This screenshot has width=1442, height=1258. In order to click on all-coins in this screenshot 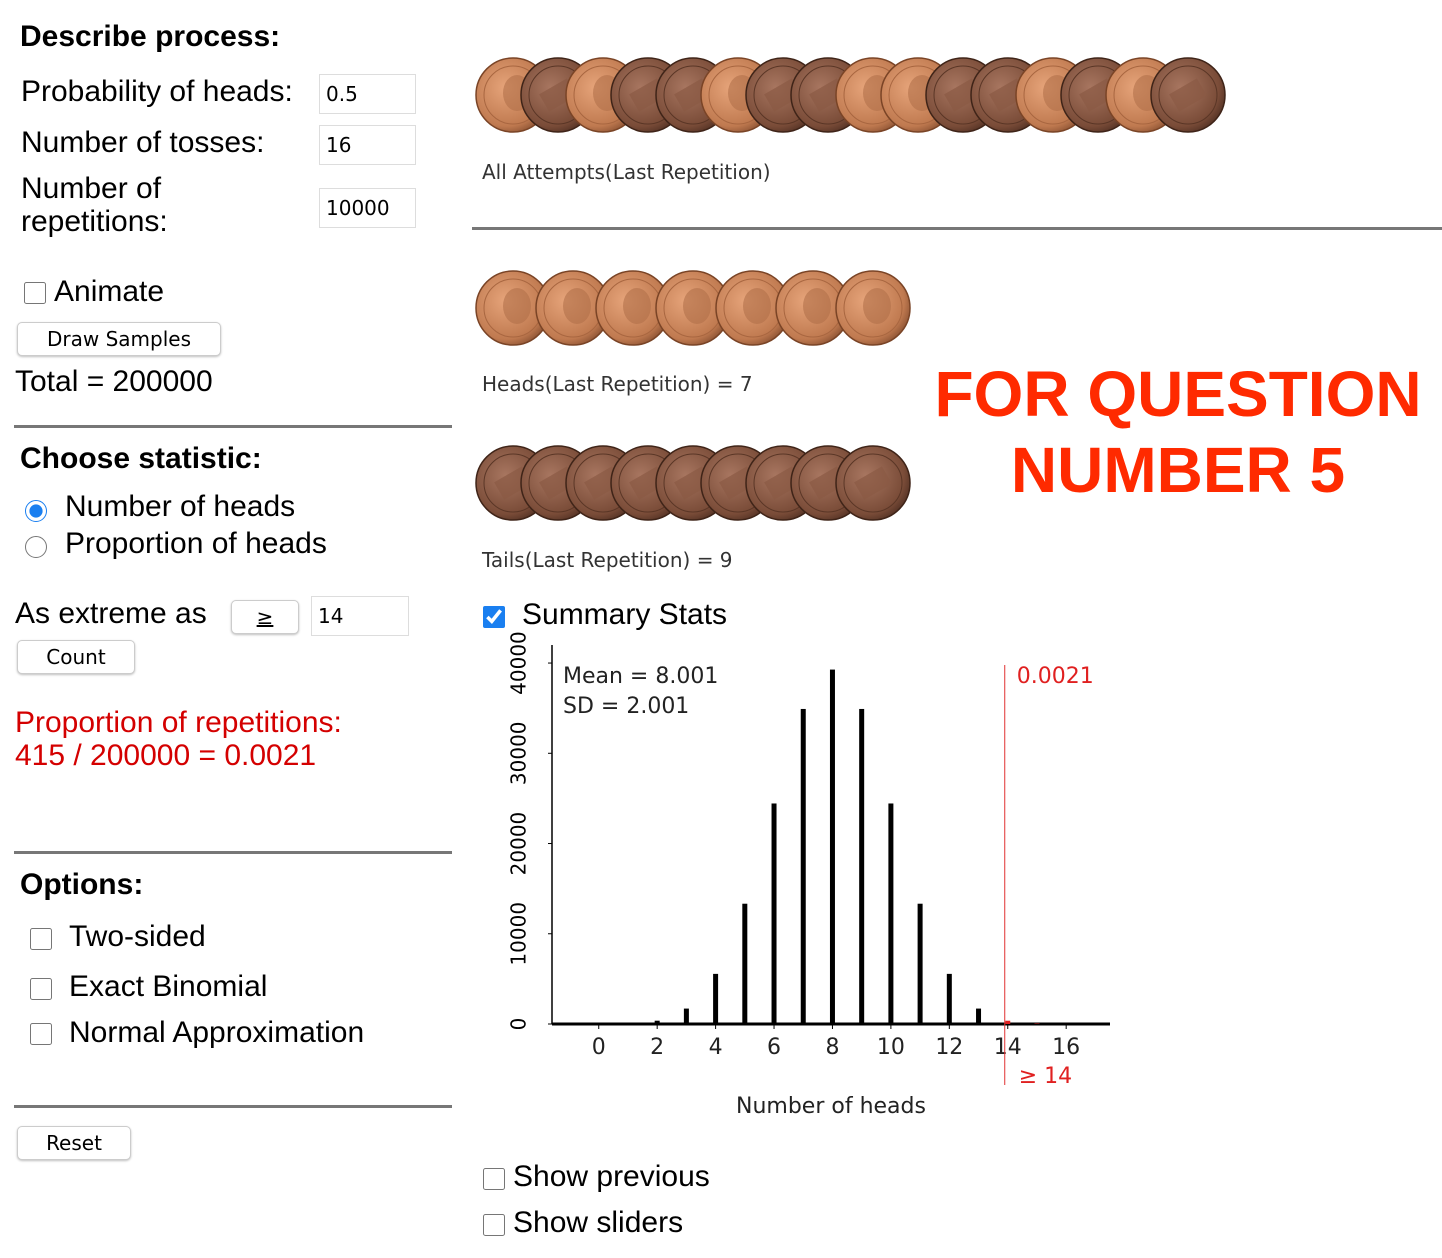, I will do `click(850, 95)`.